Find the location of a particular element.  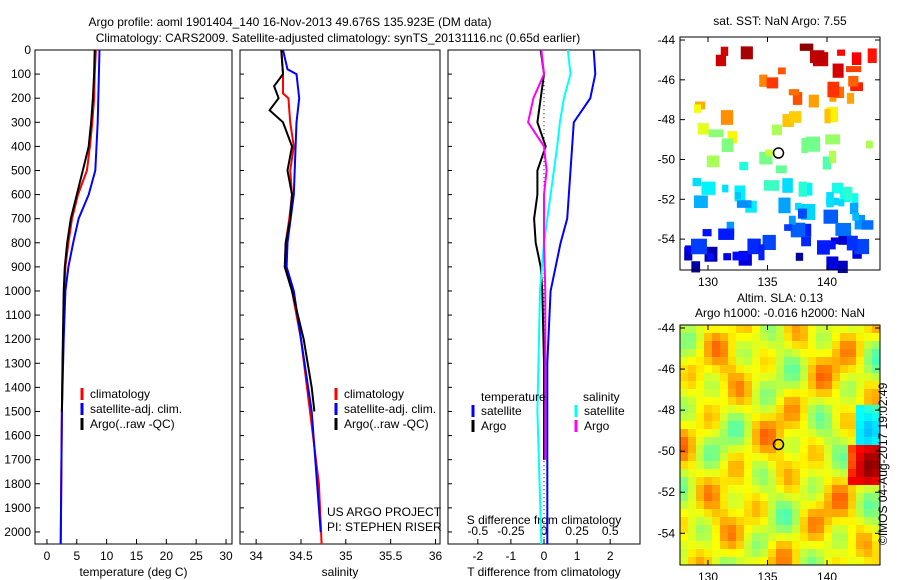

sst-map-title: sat. SST: NaN Argo: 7.55 is located at coordinates (780, 21).